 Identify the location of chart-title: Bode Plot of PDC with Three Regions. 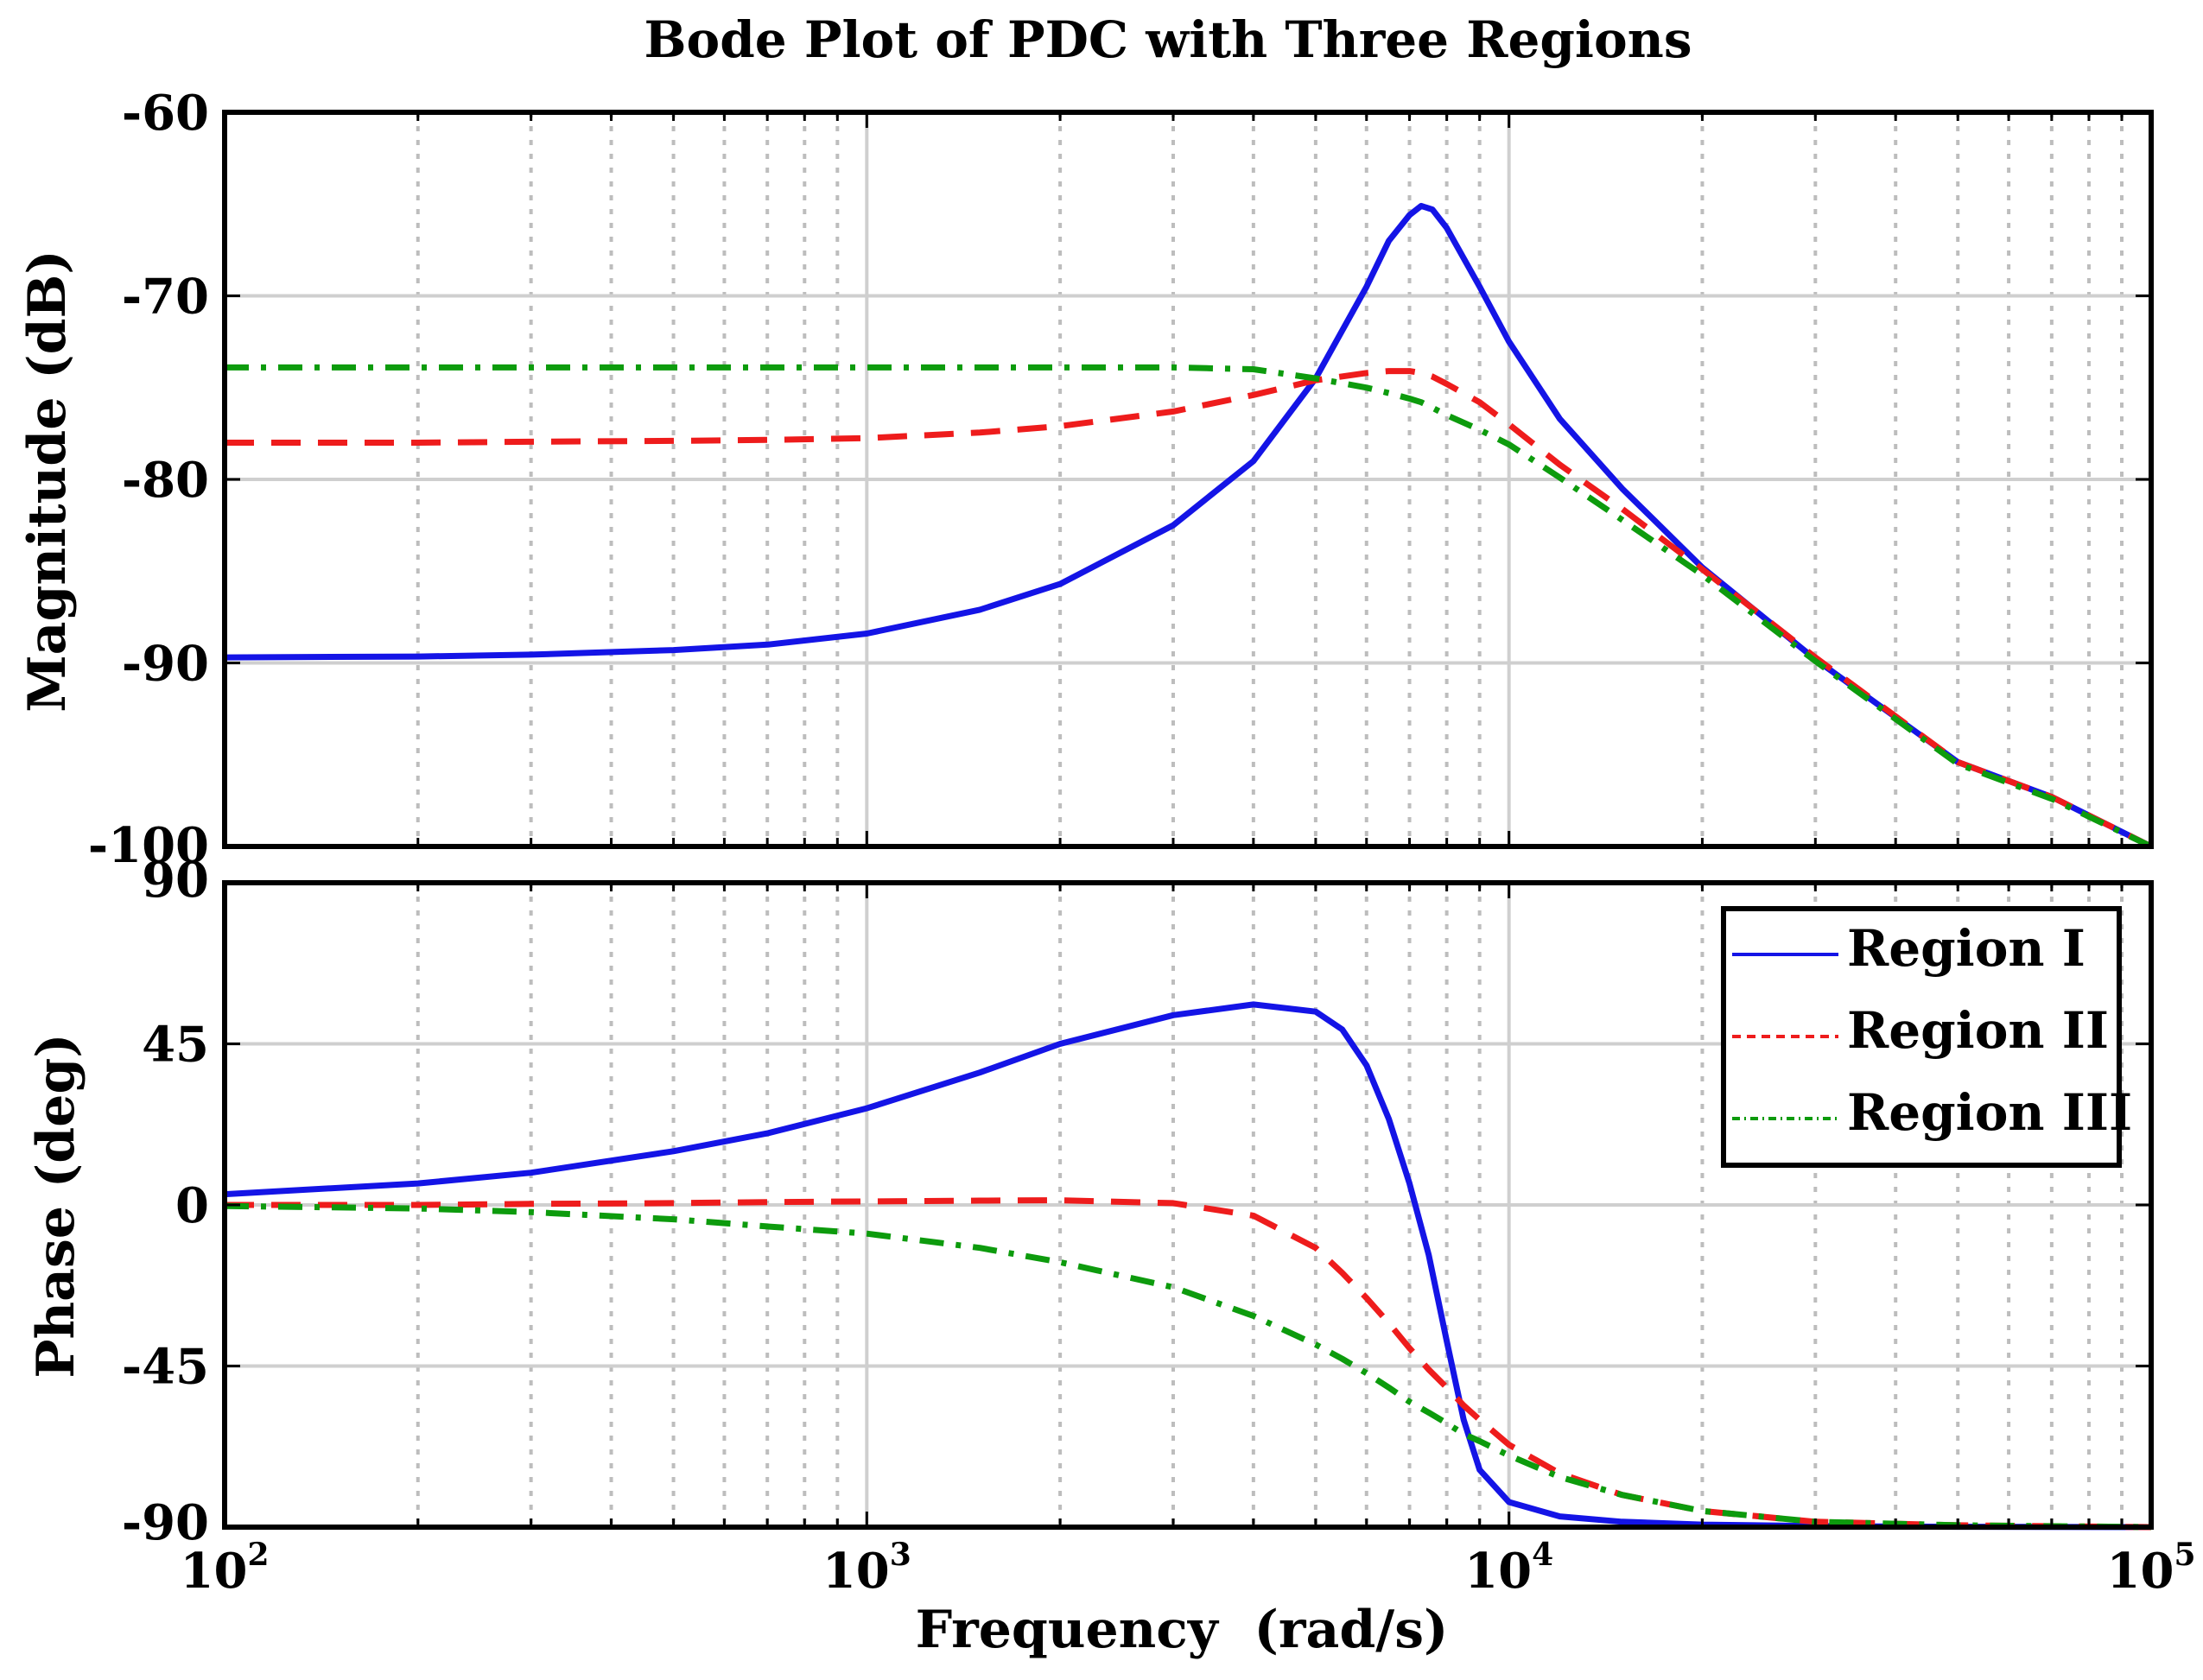
(1168, 39).